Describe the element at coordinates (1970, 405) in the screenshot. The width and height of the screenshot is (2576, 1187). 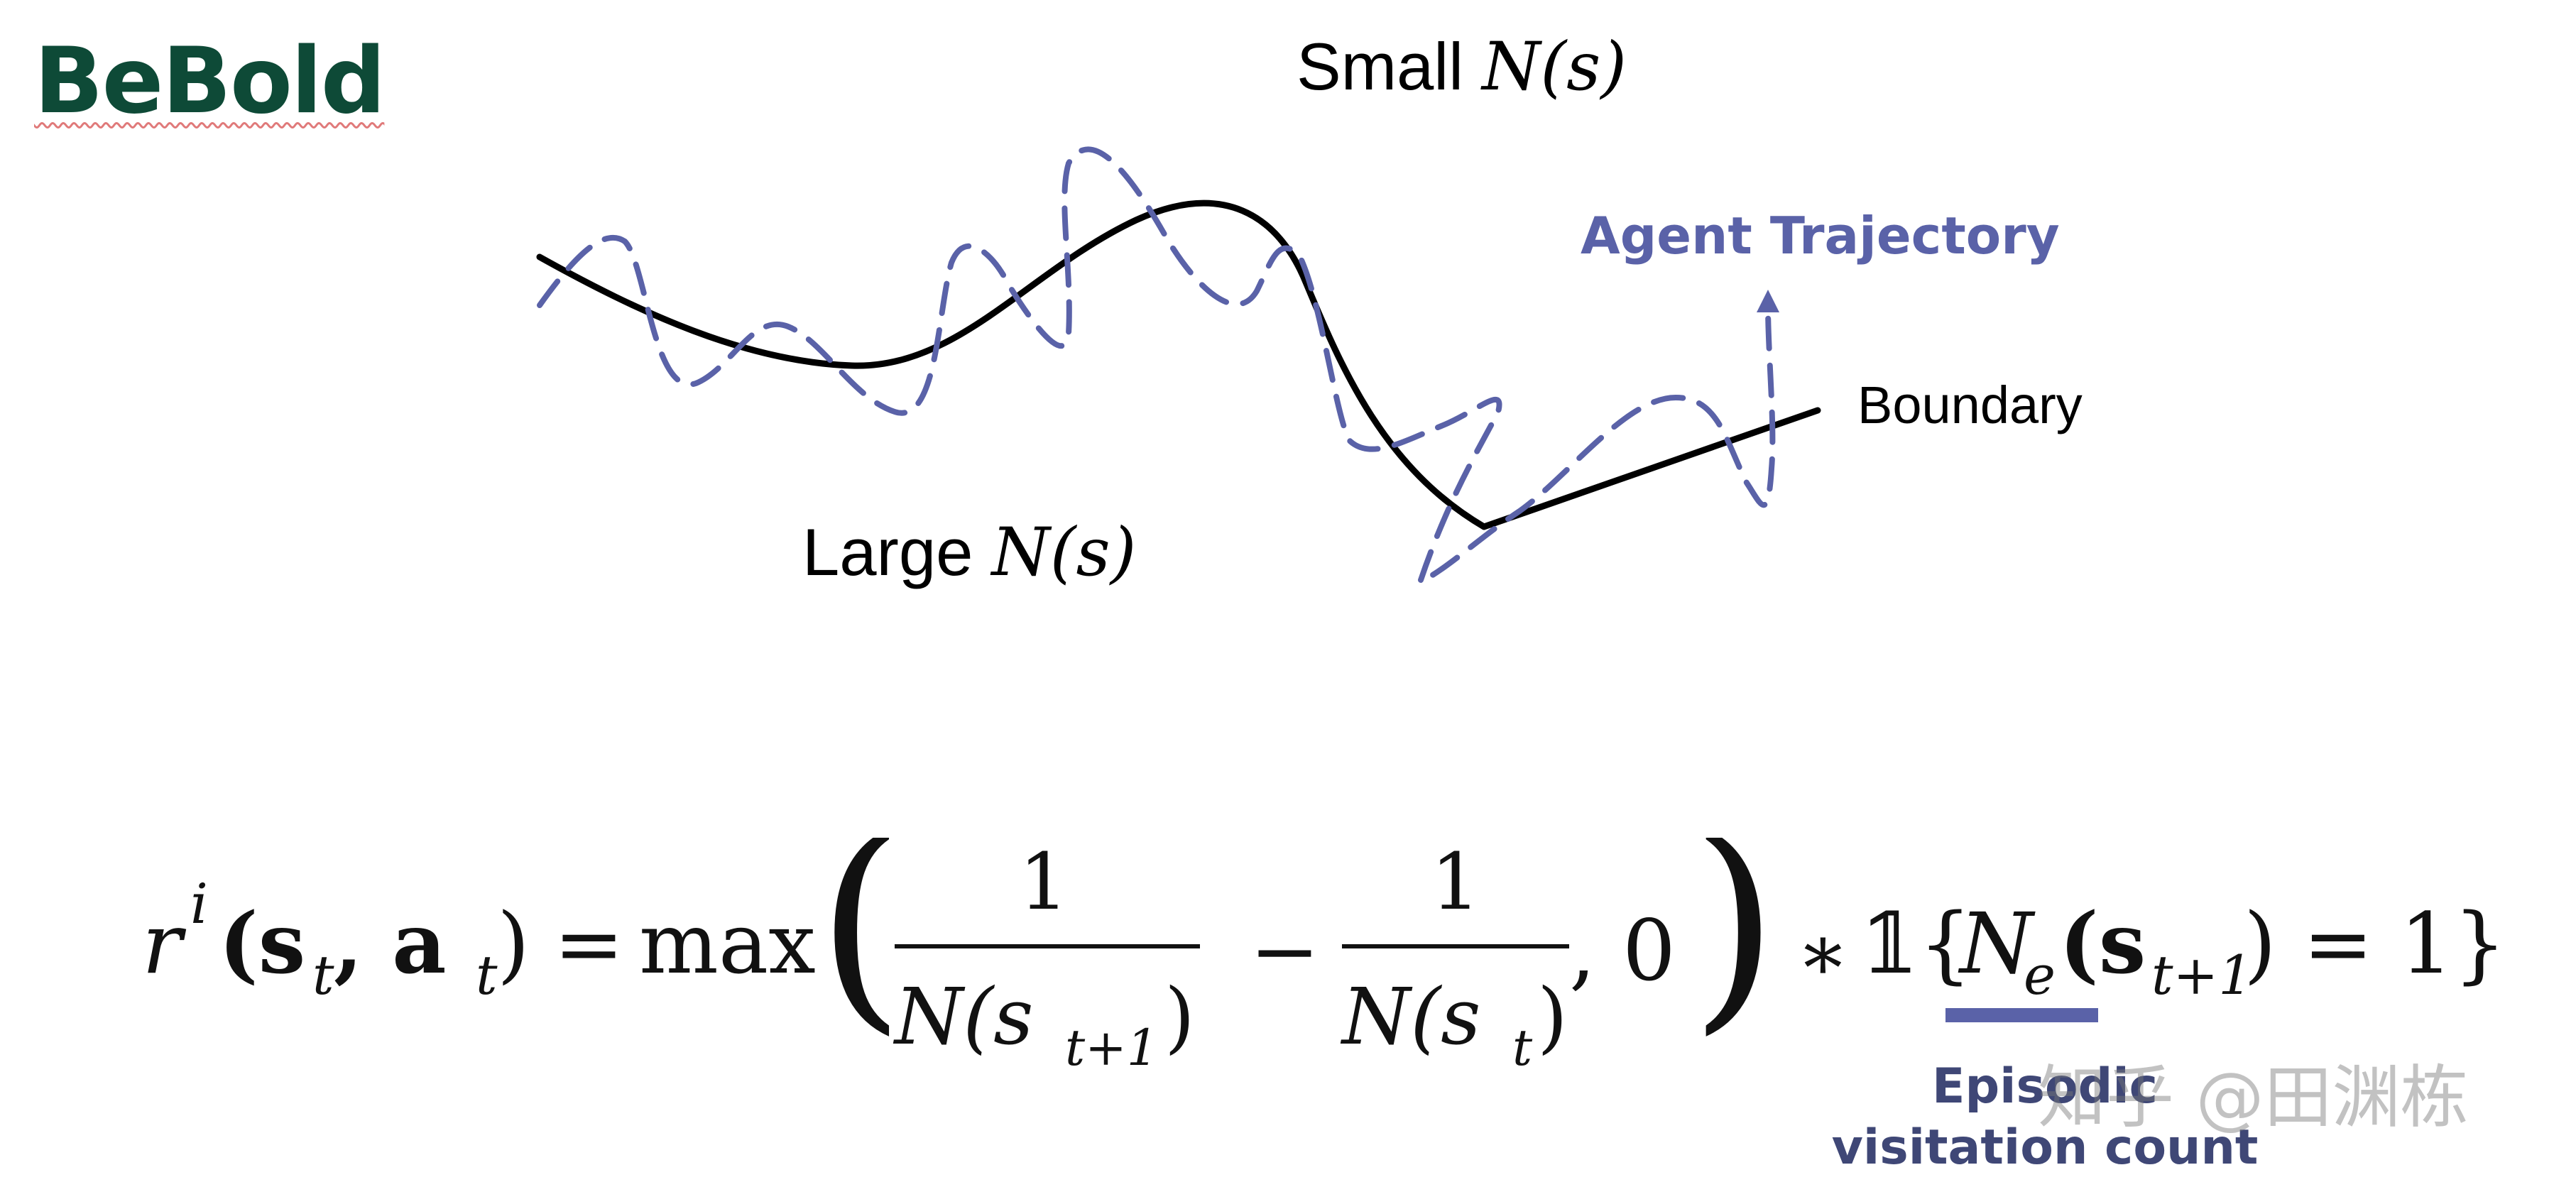
I see `boundary-label: Boundary` at that location.